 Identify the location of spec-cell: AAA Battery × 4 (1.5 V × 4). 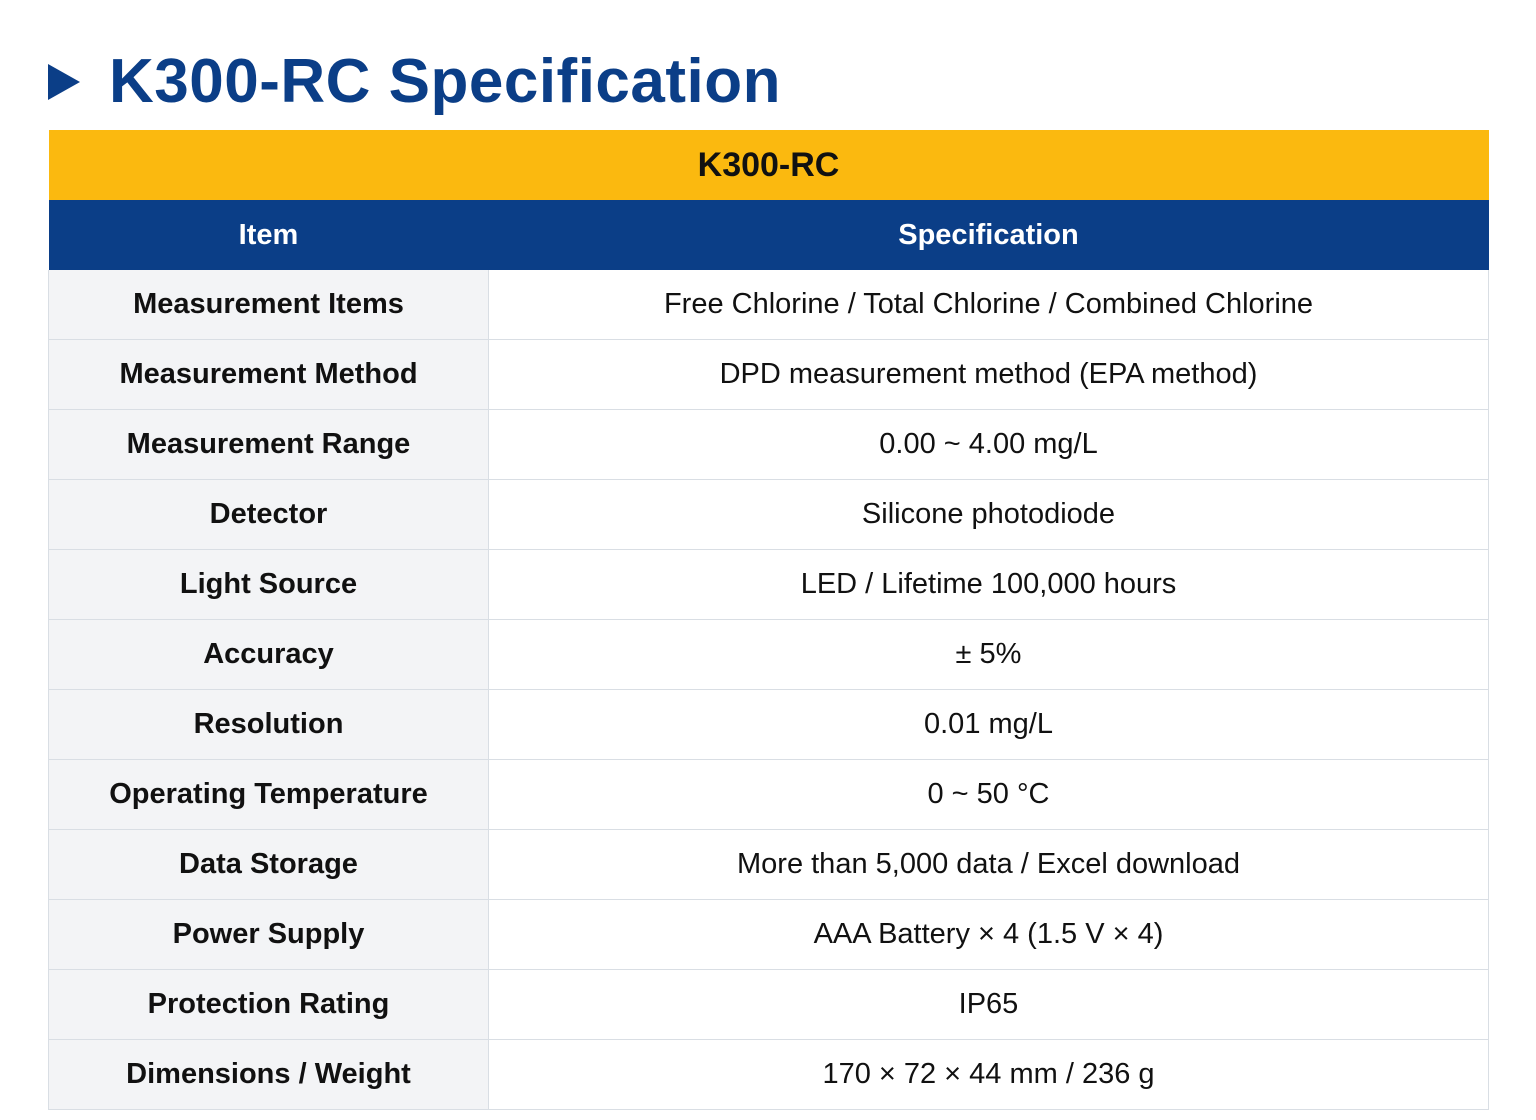
(988, 934).